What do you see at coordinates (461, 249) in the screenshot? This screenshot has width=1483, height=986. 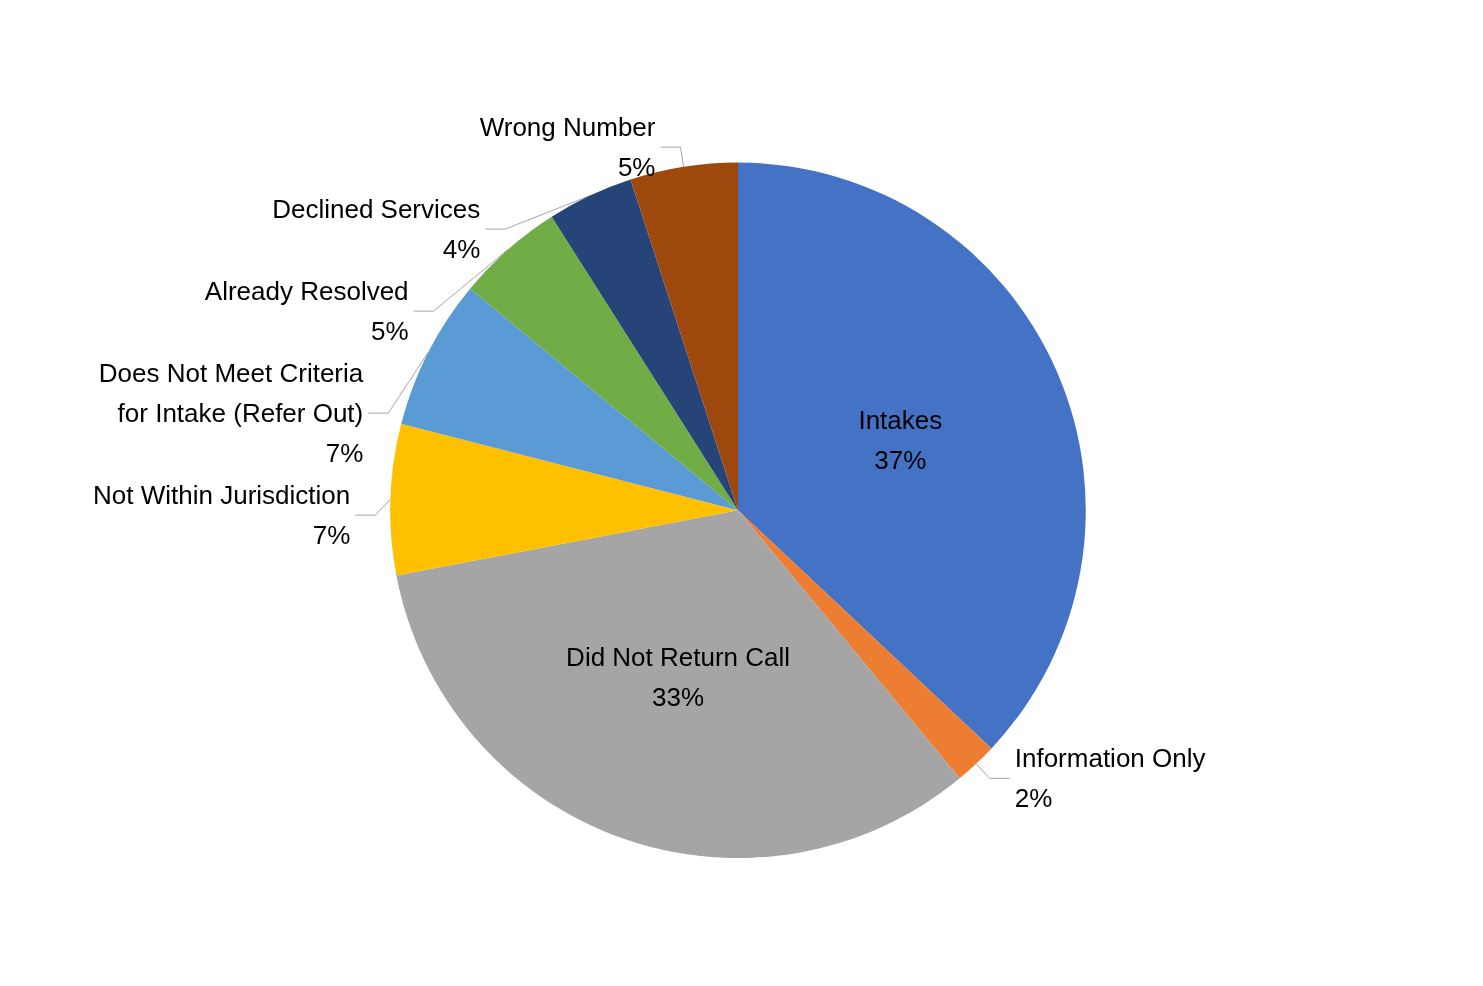 I see `data-label: 4%` at bounding box center [461, 249].